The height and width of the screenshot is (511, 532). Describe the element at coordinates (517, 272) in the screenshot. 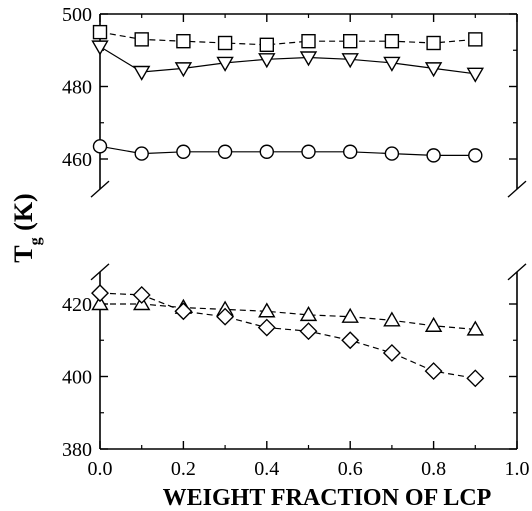

I see `right-axis-break-mark-lower` at that location.